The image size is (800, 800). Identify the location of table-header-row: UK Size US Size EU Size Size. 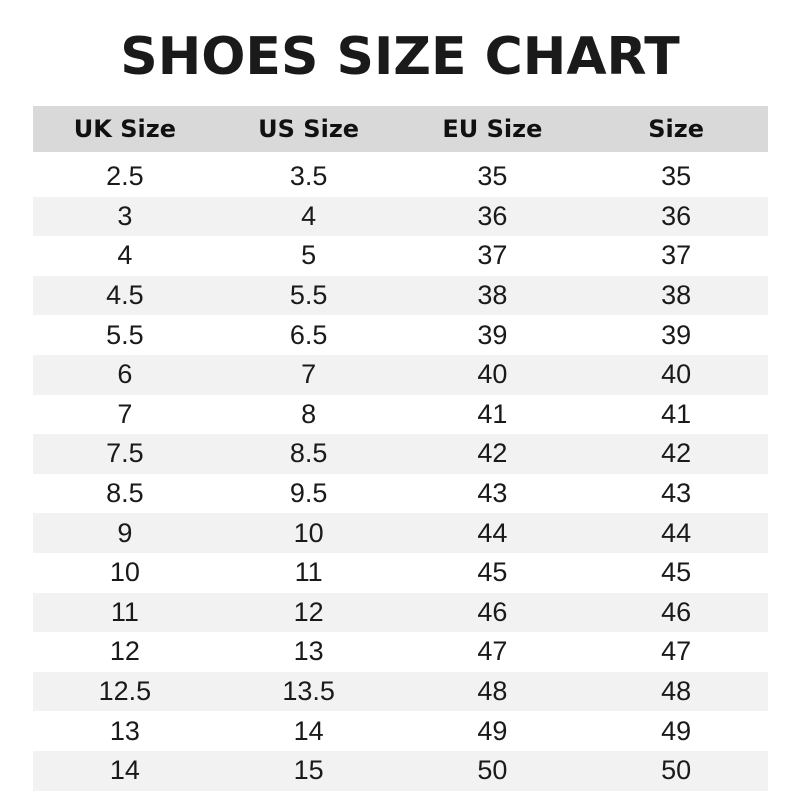
(400, 129).